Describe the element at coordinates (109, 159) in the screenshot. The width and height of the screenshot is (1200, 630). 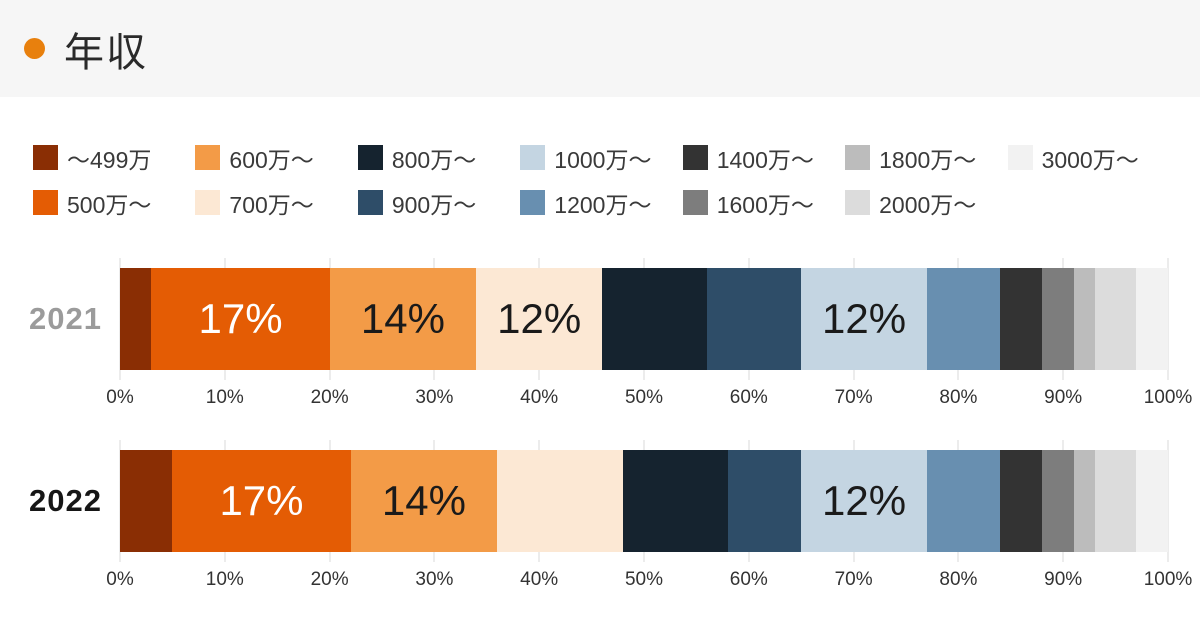
I see `legend-label: 〜499万` at that location.